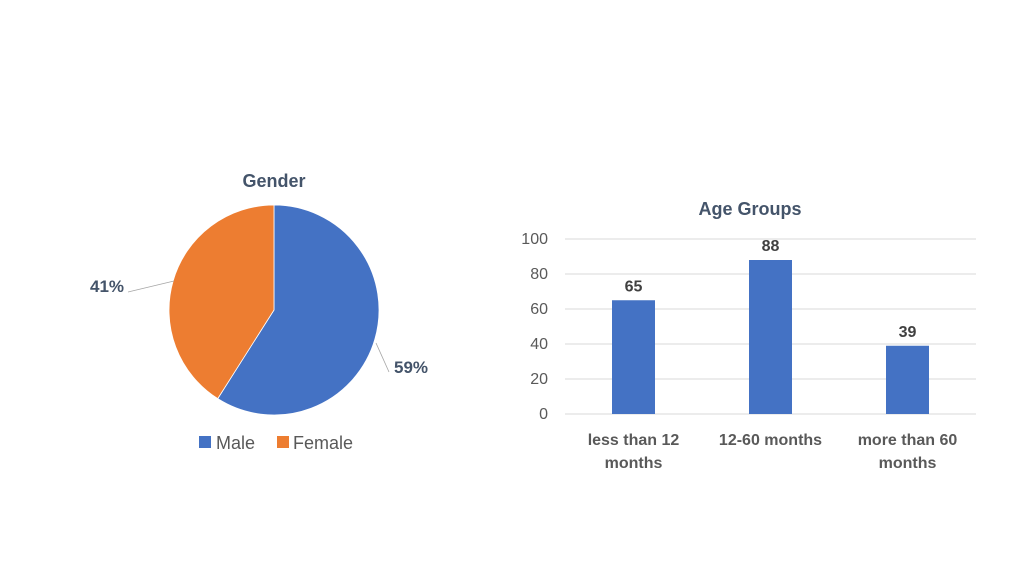 The height and width of the screenshot is (576, 1024). Describe the element at coordinates (235, 443) in the screenshot. I see `legend-male-label: Male` at that location.